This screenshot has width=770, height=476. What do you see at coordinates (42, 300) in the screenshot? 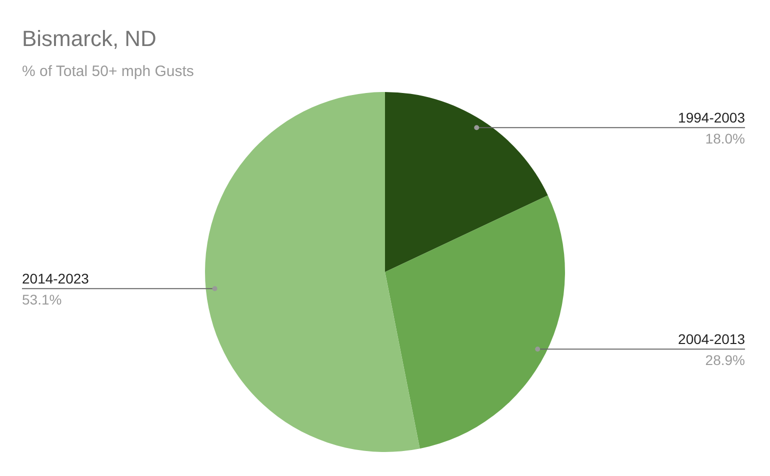
I see `data-label: 53.1%` at bounding box center [42, 300].